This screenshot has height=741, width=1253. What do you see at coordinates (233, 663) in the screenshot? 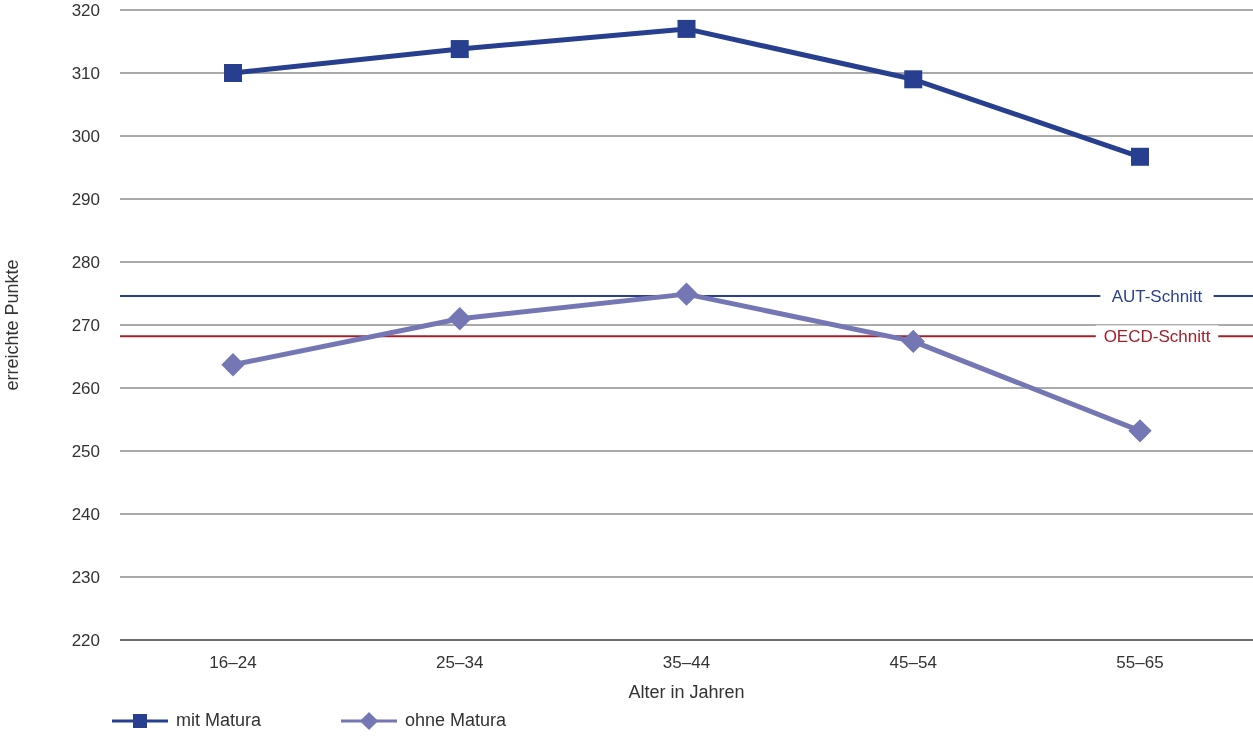
I see `x-tick-label: 16–24` at bounding box center [233, 663].